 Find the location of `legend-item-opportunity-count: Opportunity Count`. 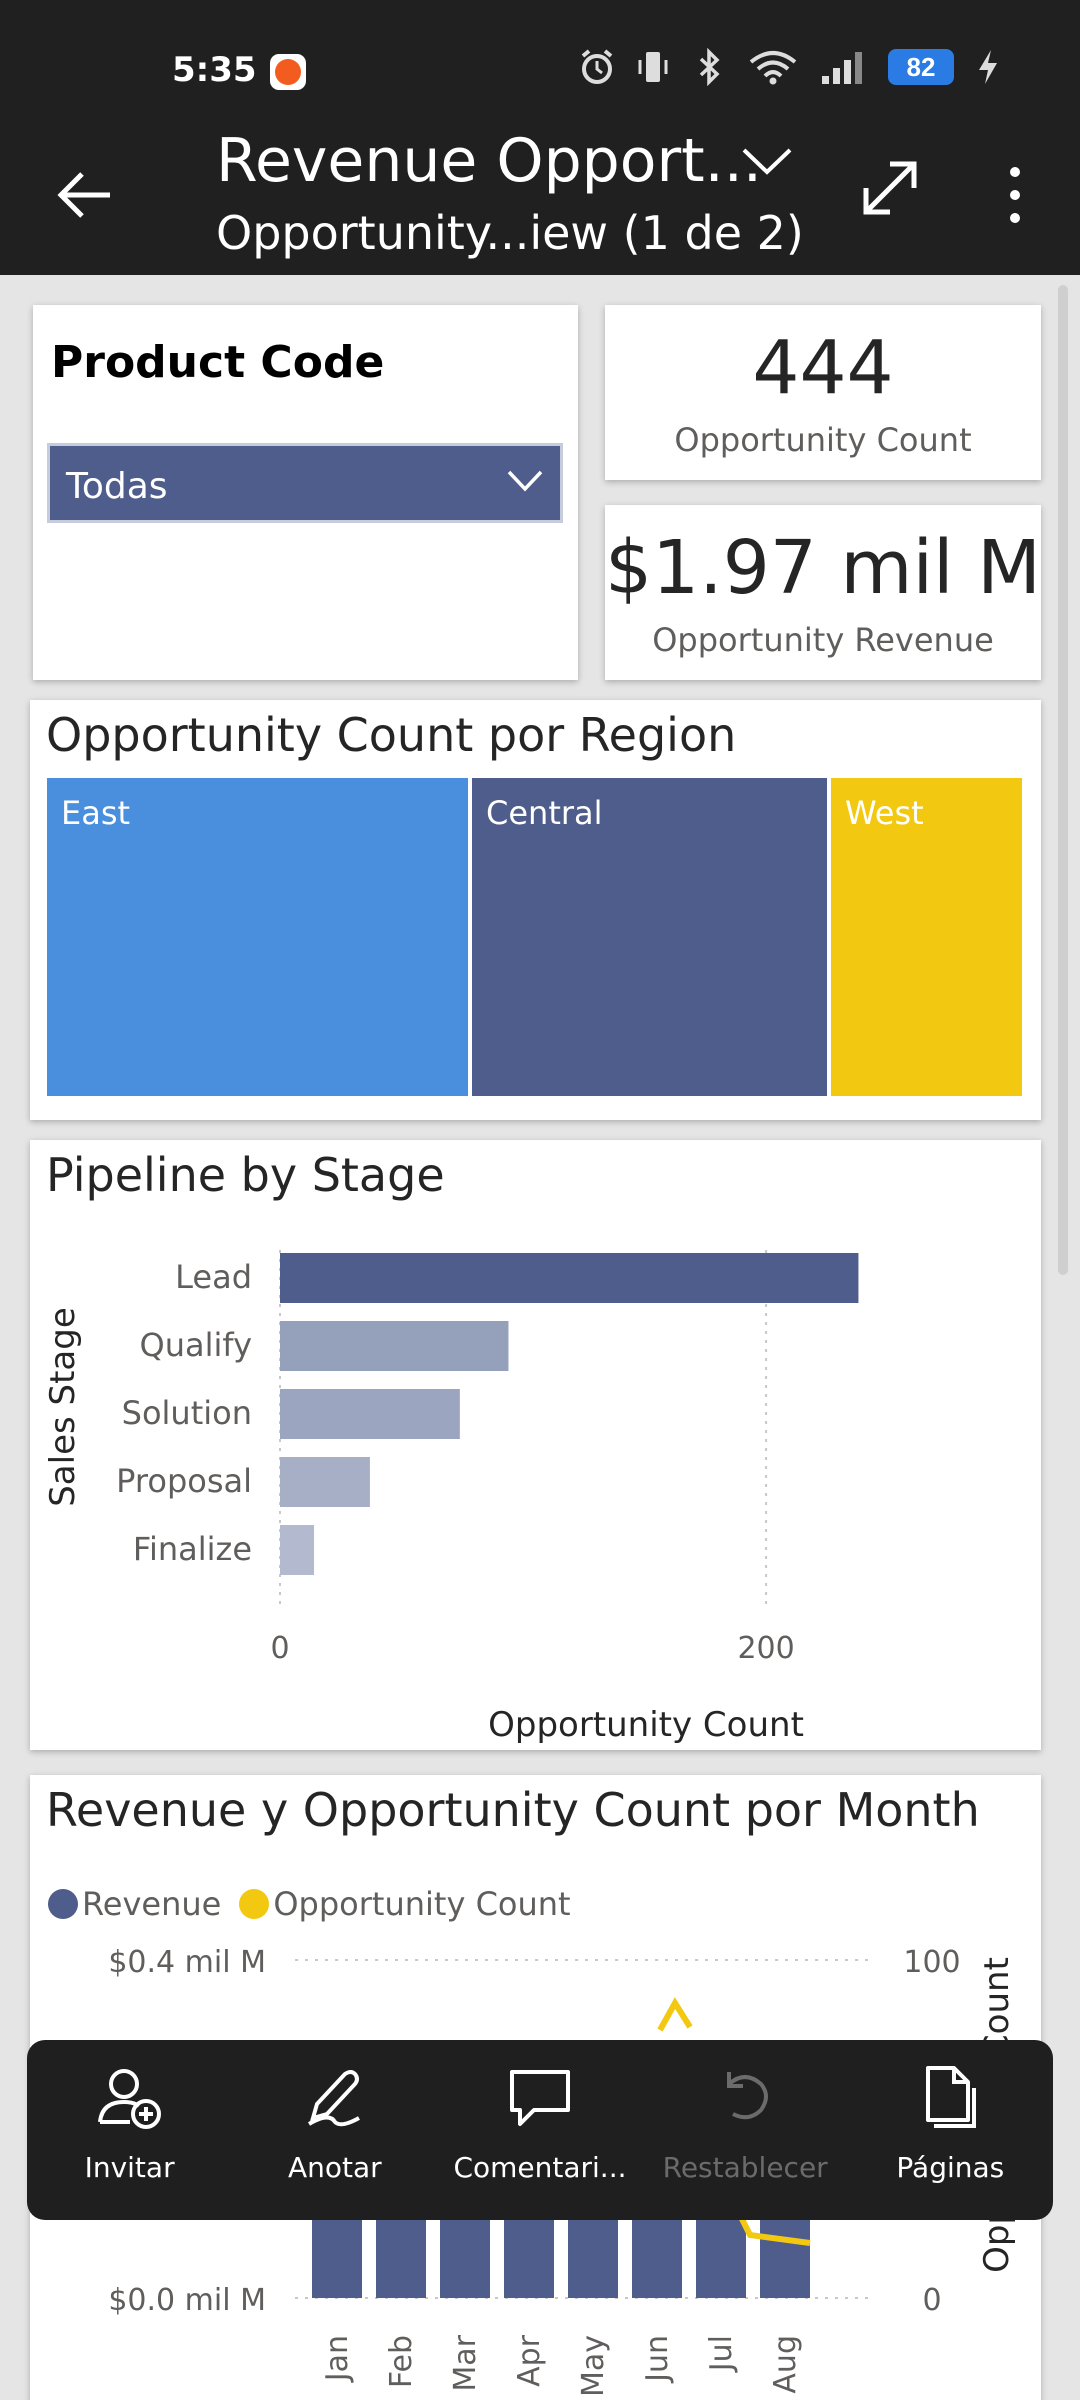

legend-item-opportunity-count: Opportunity Count is located at coordinates (405, 1904).